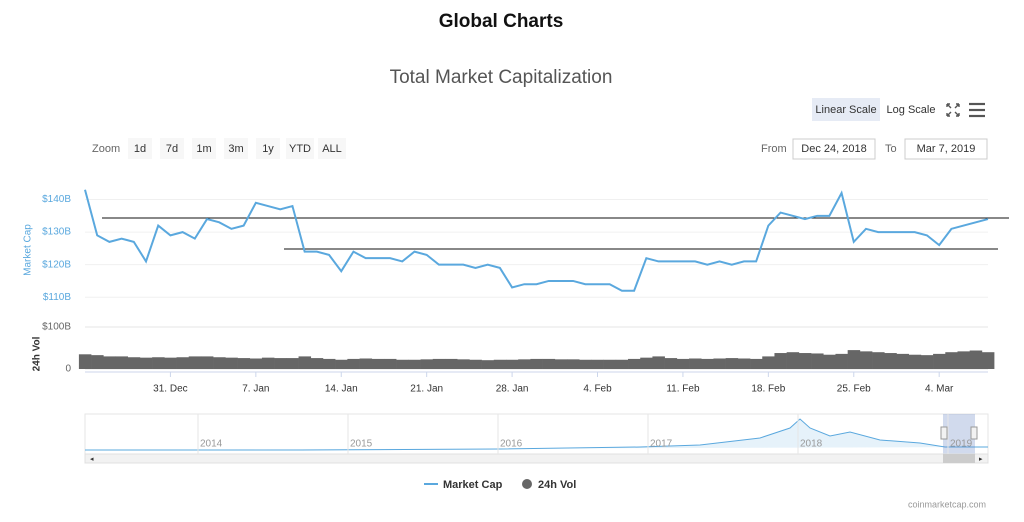 This screenshot has height=522, width=1024. I want to click on scale-button-label: Log Scale, so click(911, 110).